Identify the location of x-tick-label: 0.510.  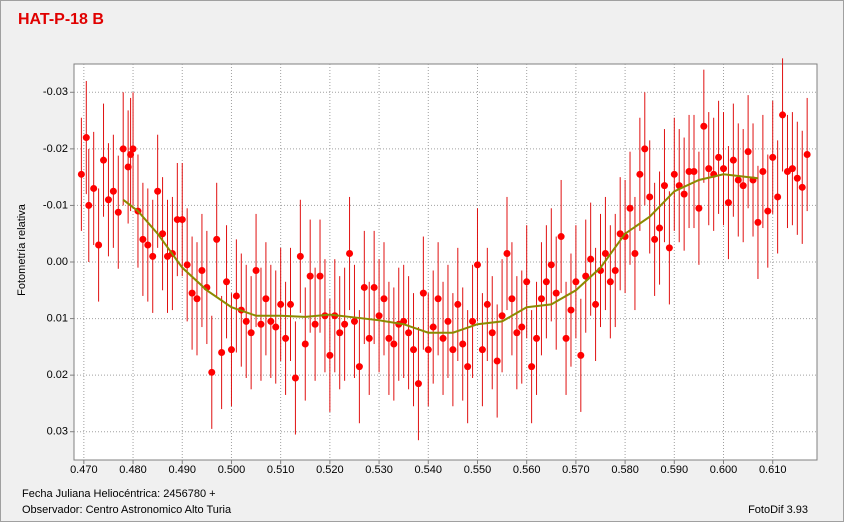
(281, 470).